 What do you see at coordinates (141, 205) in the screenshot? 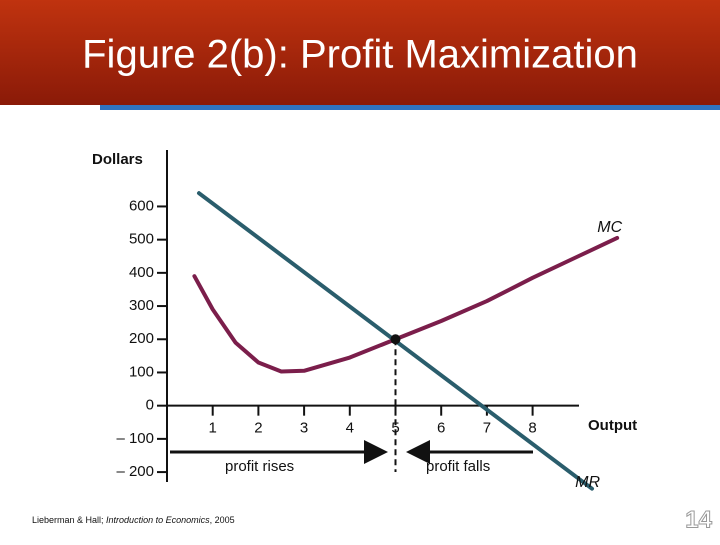
I see `y-tick-label: 600` at bounding box center [141, 205].